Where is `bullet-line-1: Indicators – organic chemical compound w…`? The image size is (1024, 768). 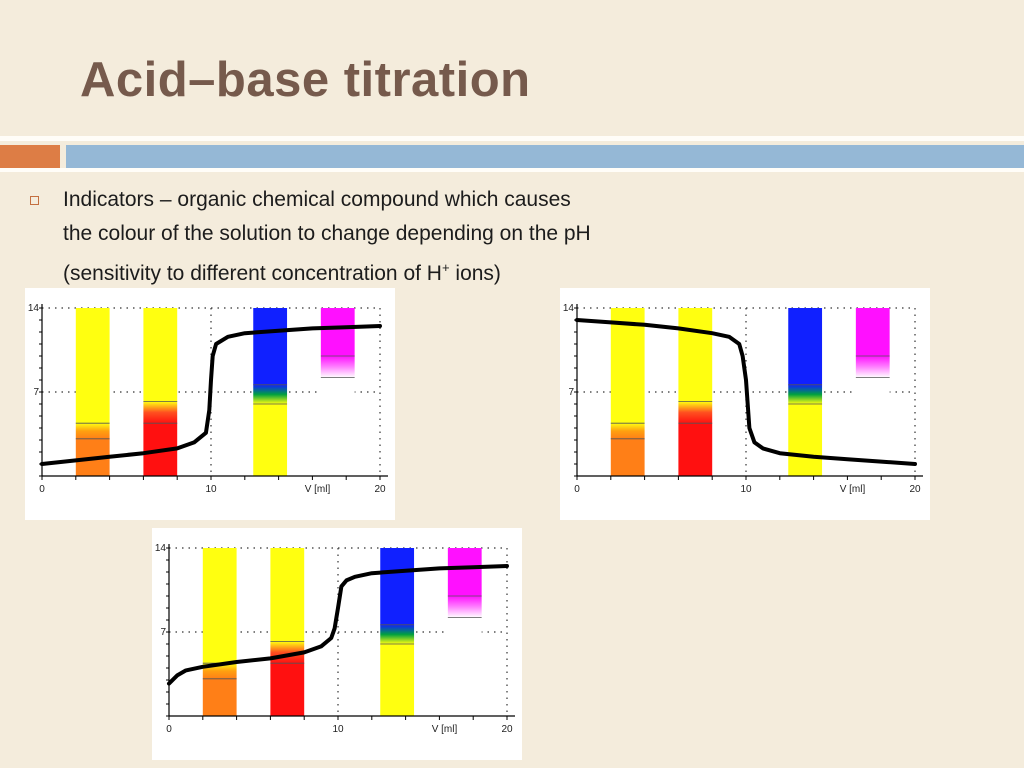 bullet-line-1: Indicators – organic chemical compound w… is located at coordinates (317, 199).